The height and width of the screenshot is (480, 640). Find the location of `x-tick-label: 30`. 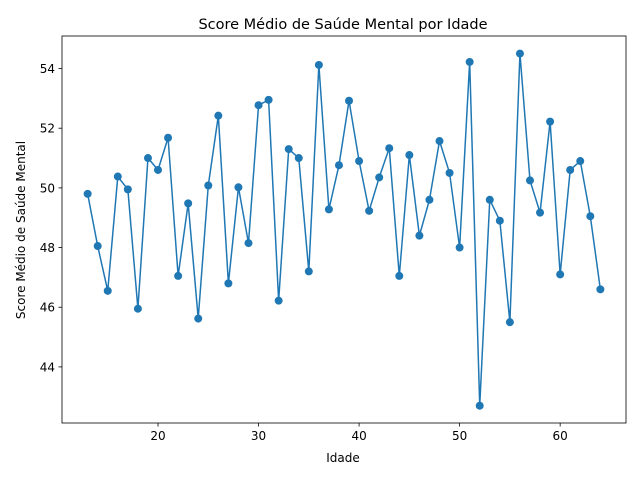

x-tick-label: 30 is located at coordinates (258, 436).